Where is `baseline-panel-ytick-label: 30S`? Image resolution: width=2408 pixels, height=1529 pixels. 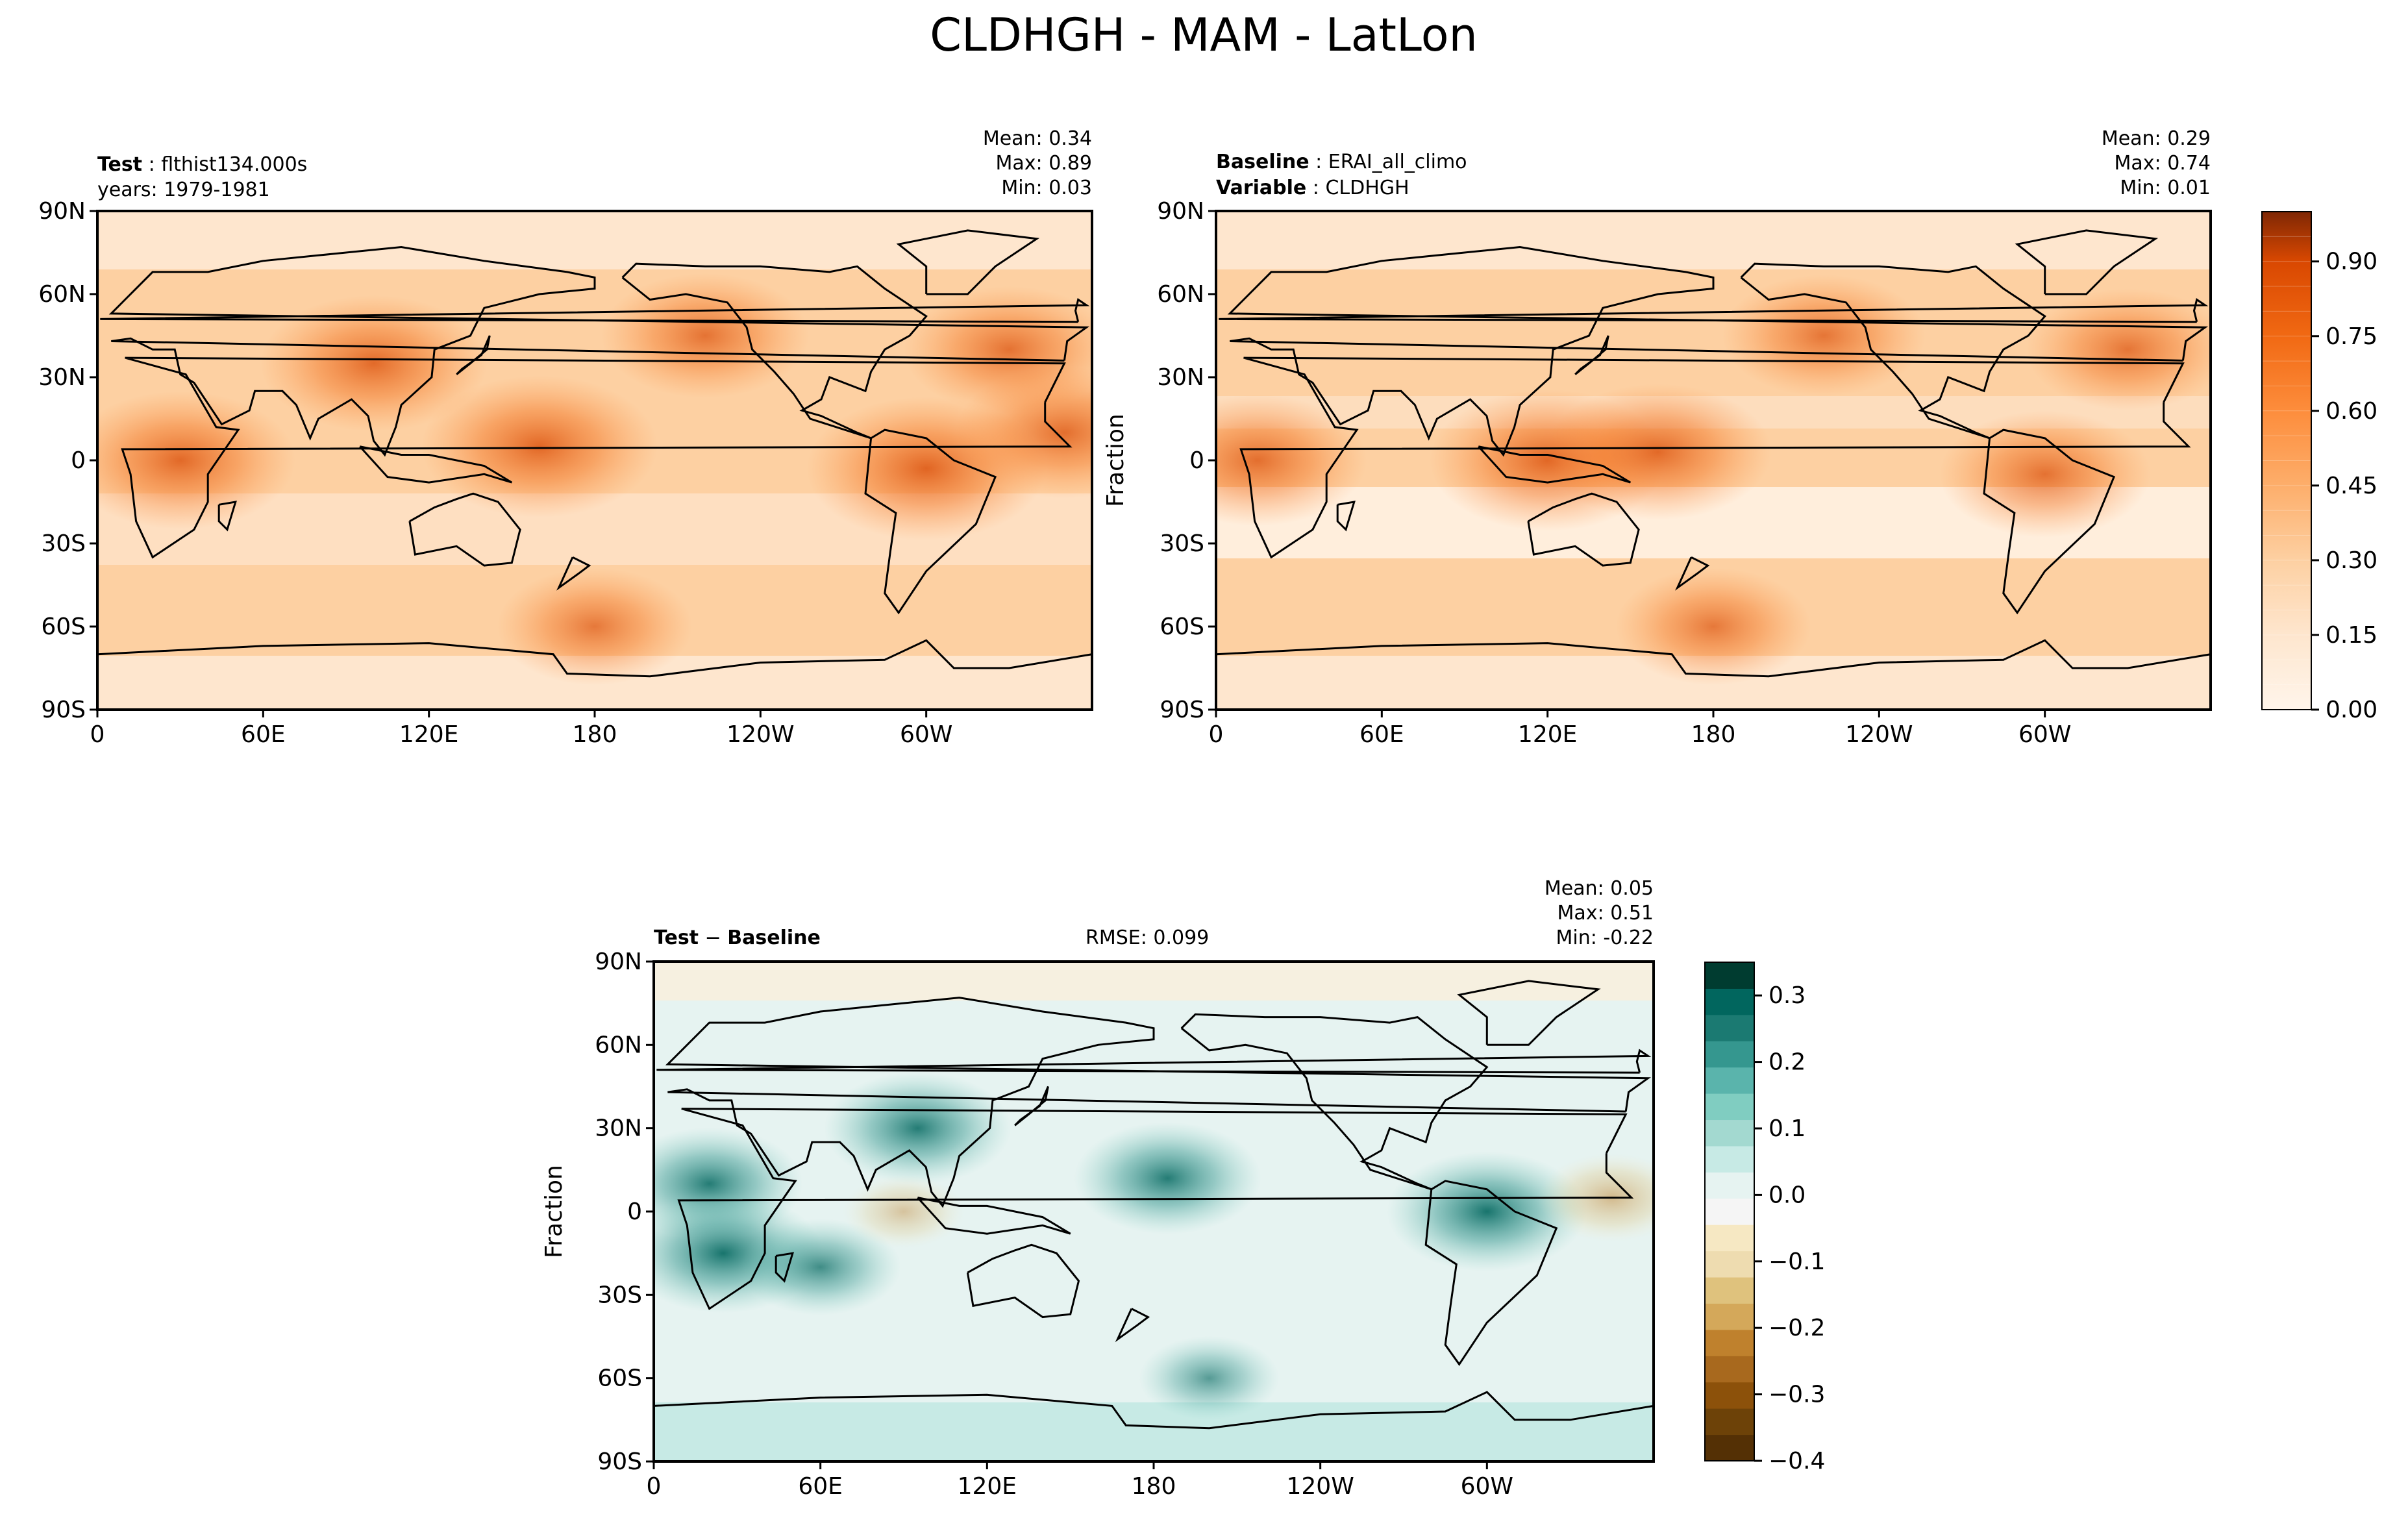 baseline-panel-ytick-label: 30S is located at coordinates (1182, 543).